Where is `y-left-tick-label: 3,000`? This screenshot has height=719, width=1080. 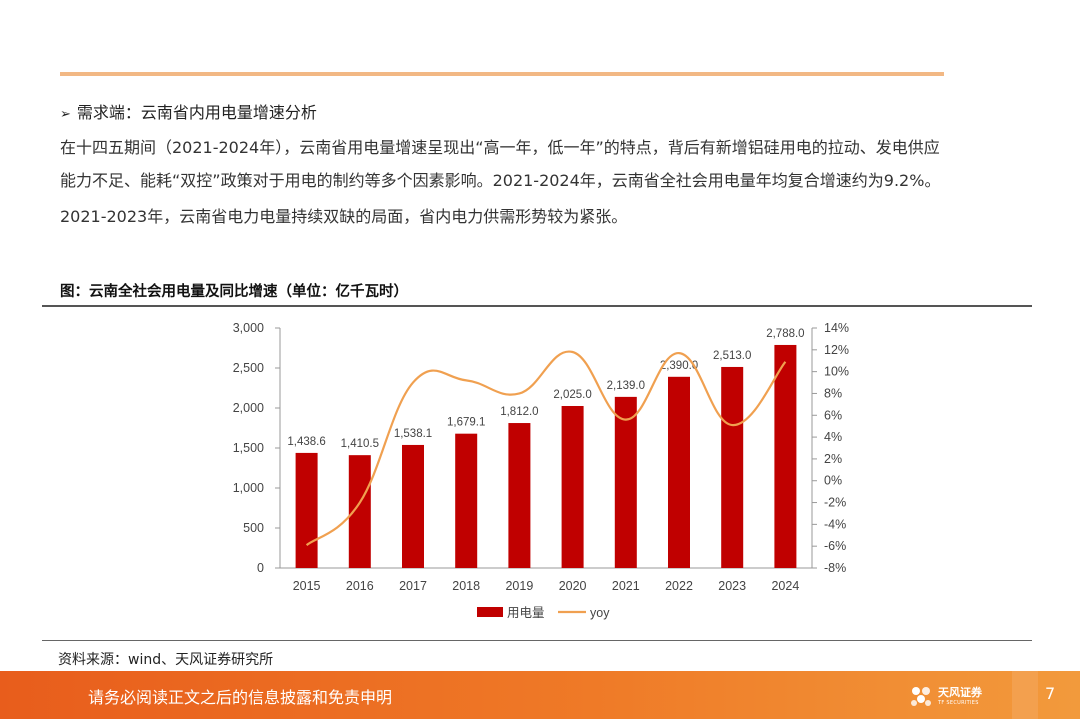 y-left-tick-label: 3,000 is located at coordinates (248, 328).